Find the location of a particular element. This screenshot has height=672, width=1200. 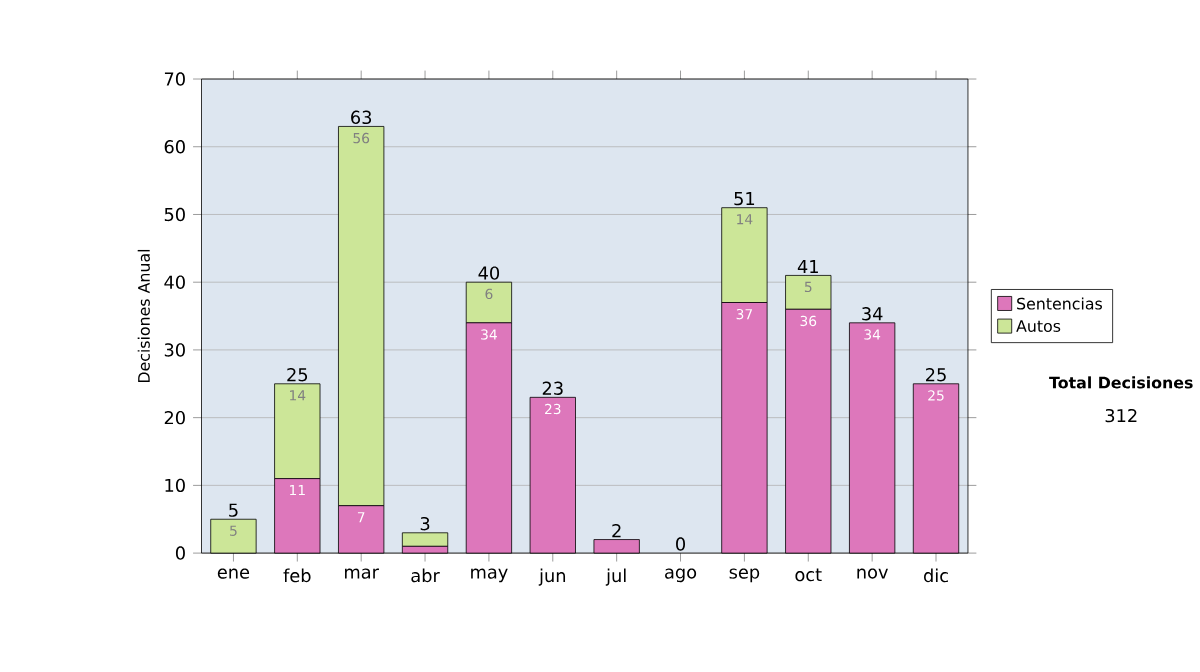

total-label: 40 is located at coordinates (489, 273).